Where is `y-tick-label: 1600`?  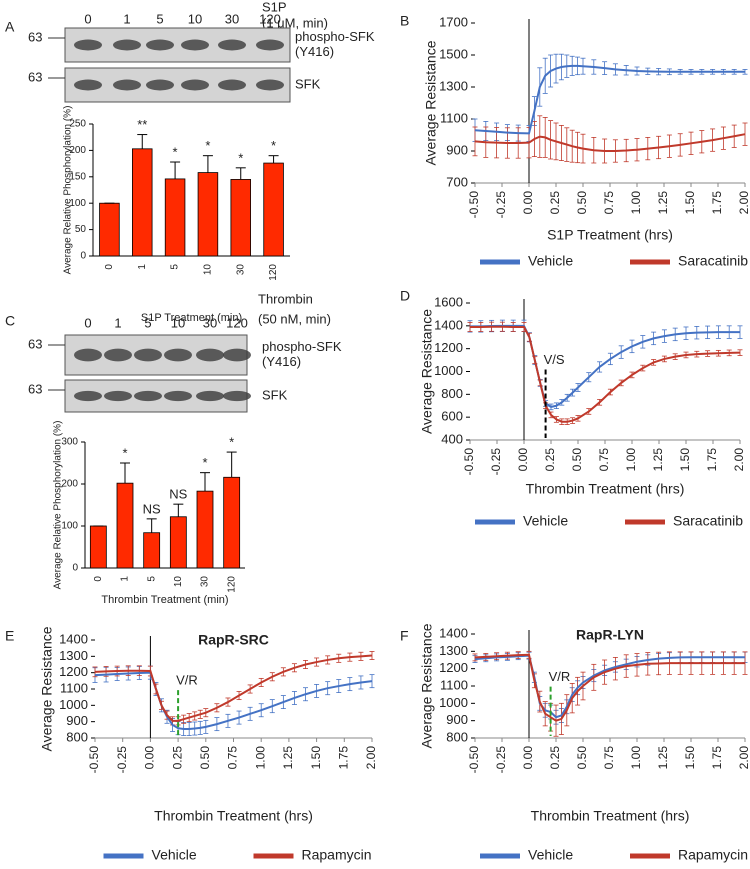
y-tick-label: 1600 is located at coordinates (448, 301).